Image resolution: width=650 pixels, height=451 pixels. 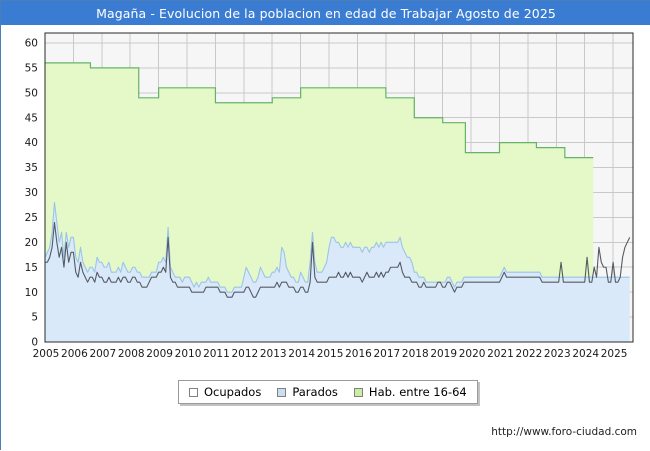 I want to click on svg-text: 40, so click(x=31, y=143).